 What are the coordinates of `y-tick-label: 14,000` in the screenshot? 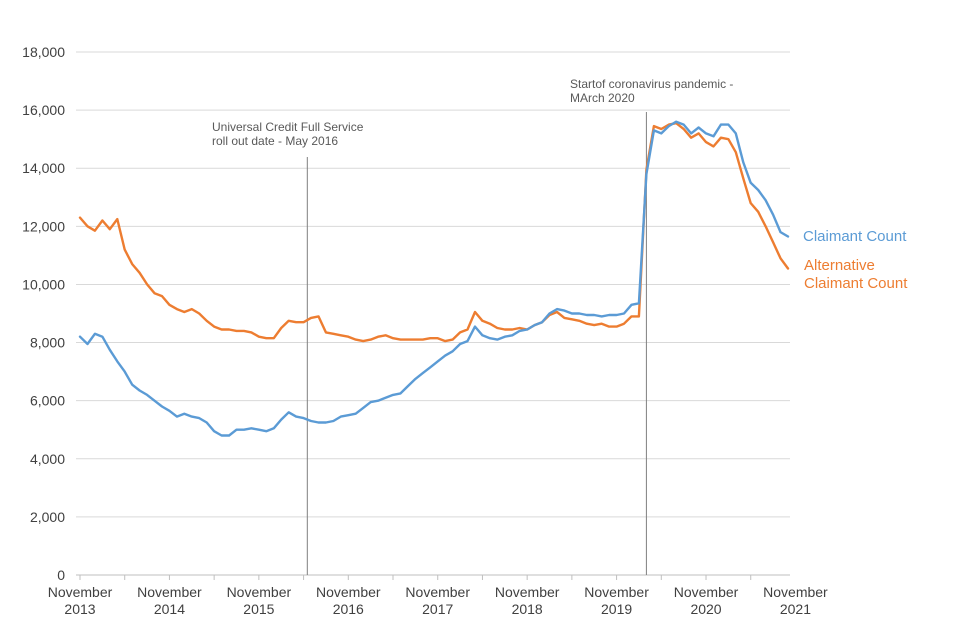 It's located at (43, 168).